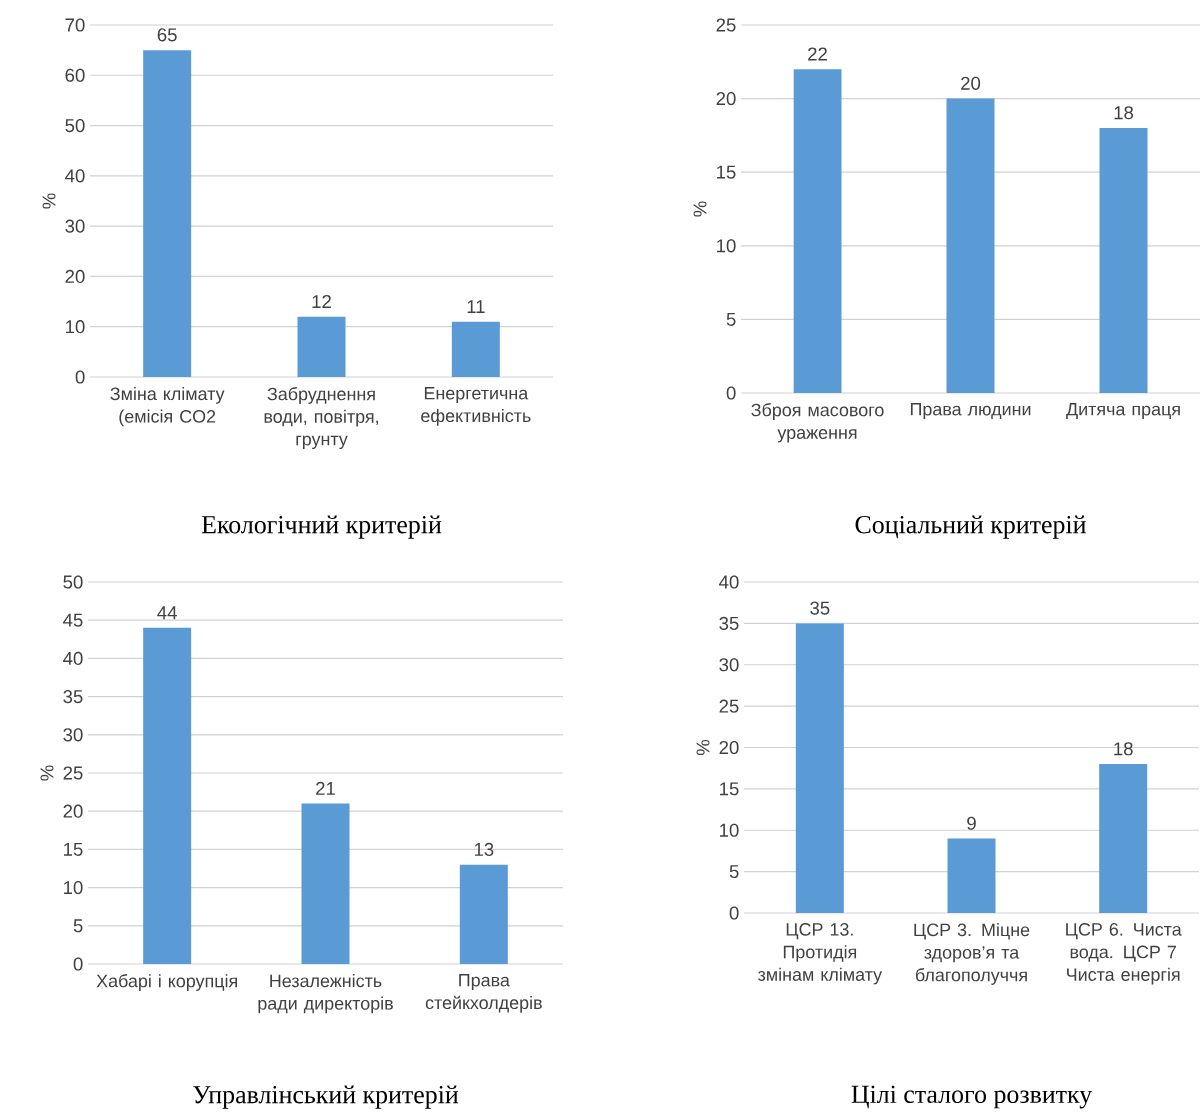 This screenshot has height=1119, width=1200. I want to click on data-label: 20, so click(971, 83).